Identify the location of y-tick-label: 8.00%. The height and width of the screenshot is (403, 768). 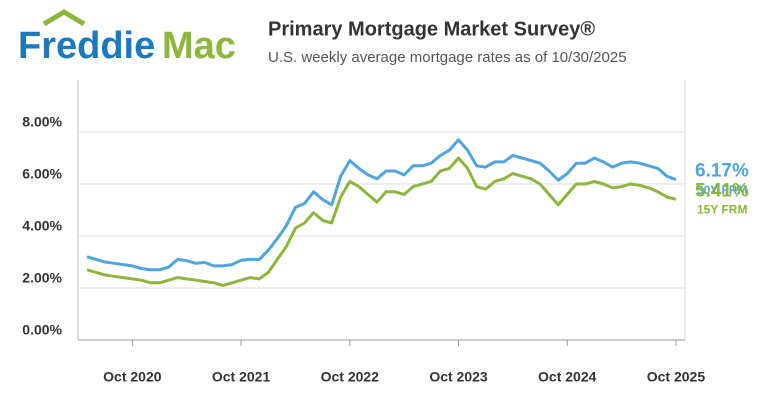
(42, 122).